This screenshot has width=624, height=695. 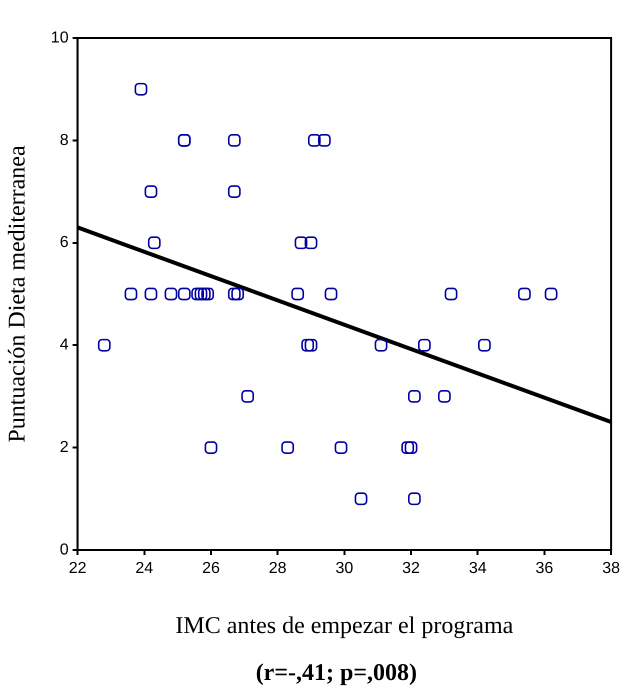 What do you see at coordinates (545, 569) in the screenshot?
I see `x-tick-label: 36` at bounding box center [545, 569].